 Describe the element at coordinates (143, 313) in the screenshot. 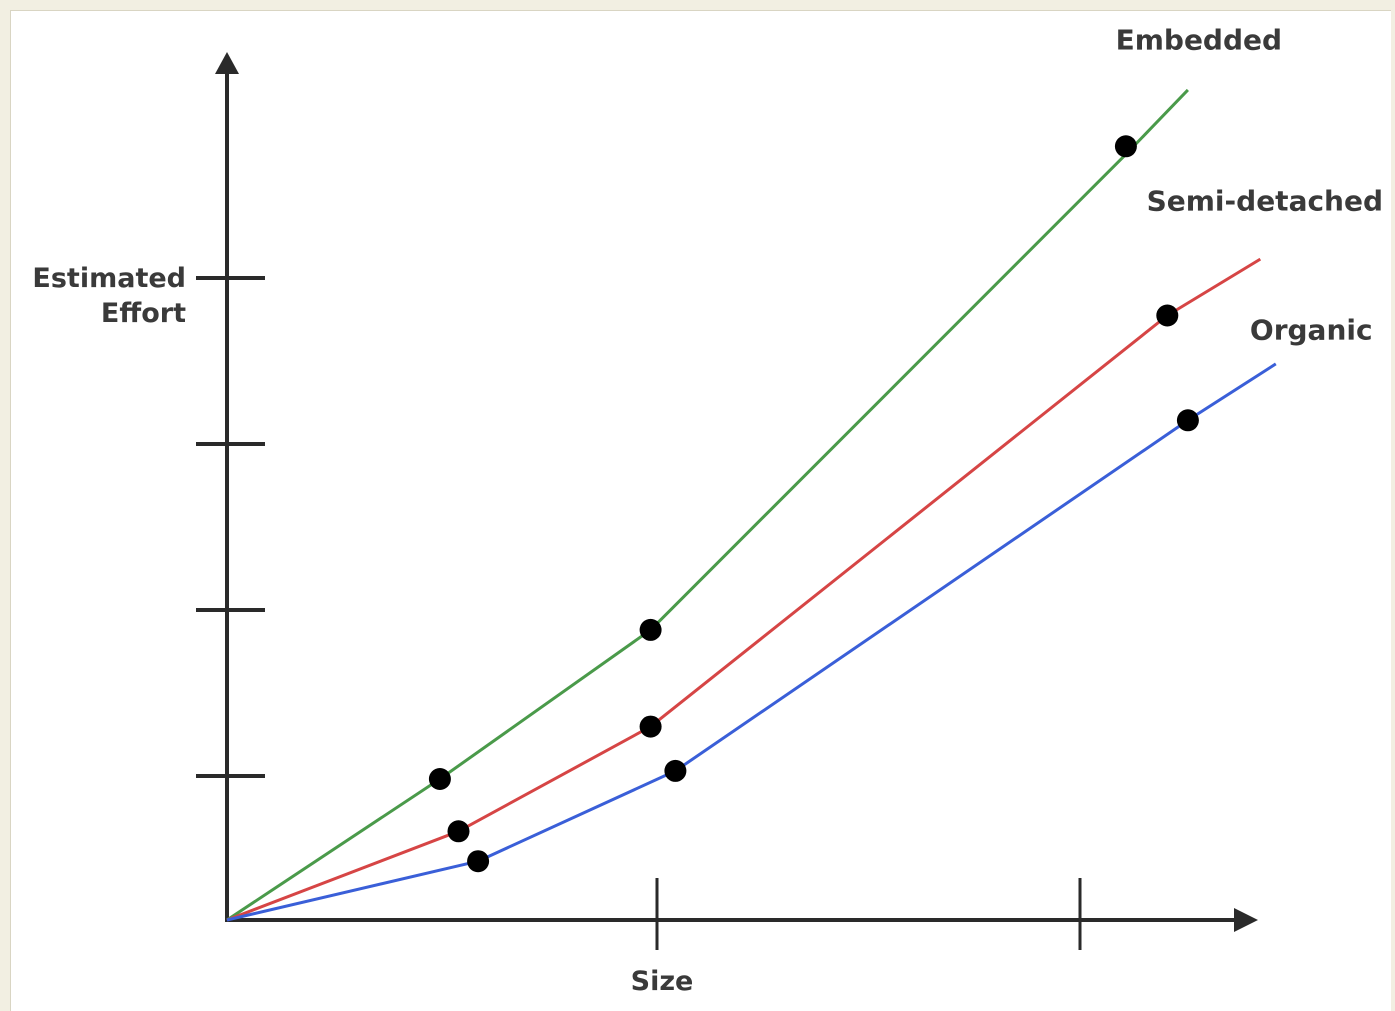

I see `y-axis-label-line2: Effort` at that location.